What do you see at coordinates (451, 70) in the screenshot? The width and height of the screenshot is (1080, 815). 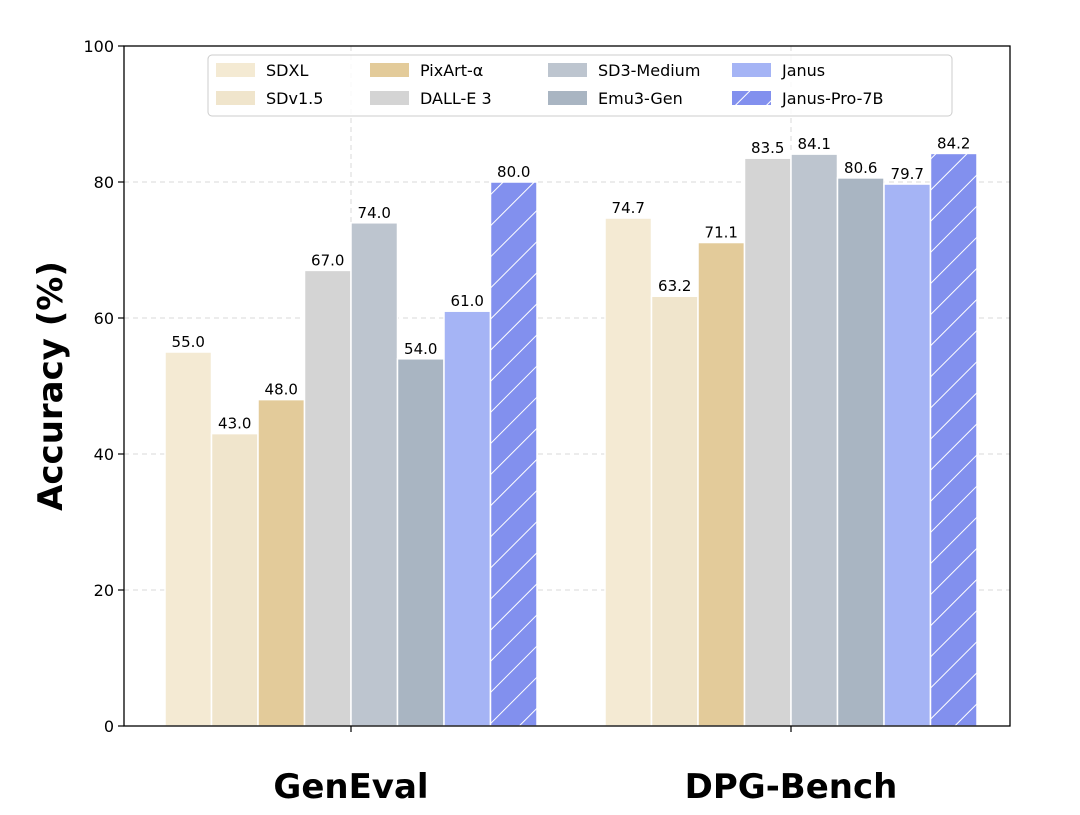 I see `legend-label: PixArt-α` at bounding box center [451, 70].